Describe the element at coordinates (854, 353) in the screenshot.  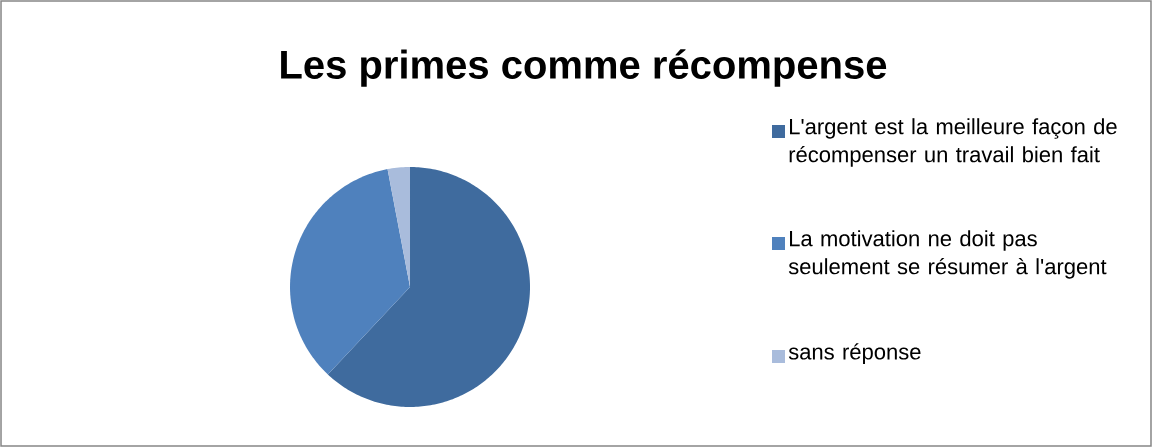
I see `legend-label: sans réponse` at that location.